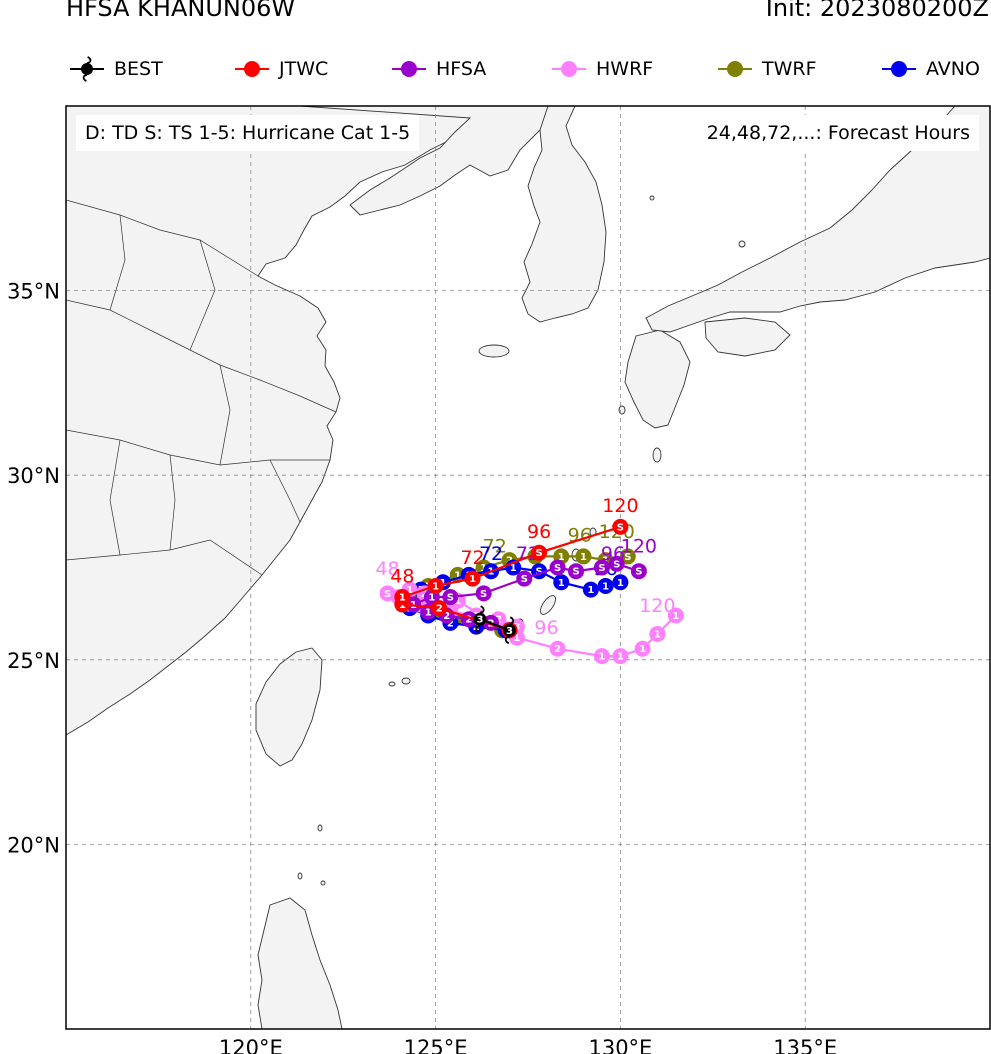 This screenshot has height=1054, width=991. I want to click on lon-tick-label: 125°E, so click(436, 1045).